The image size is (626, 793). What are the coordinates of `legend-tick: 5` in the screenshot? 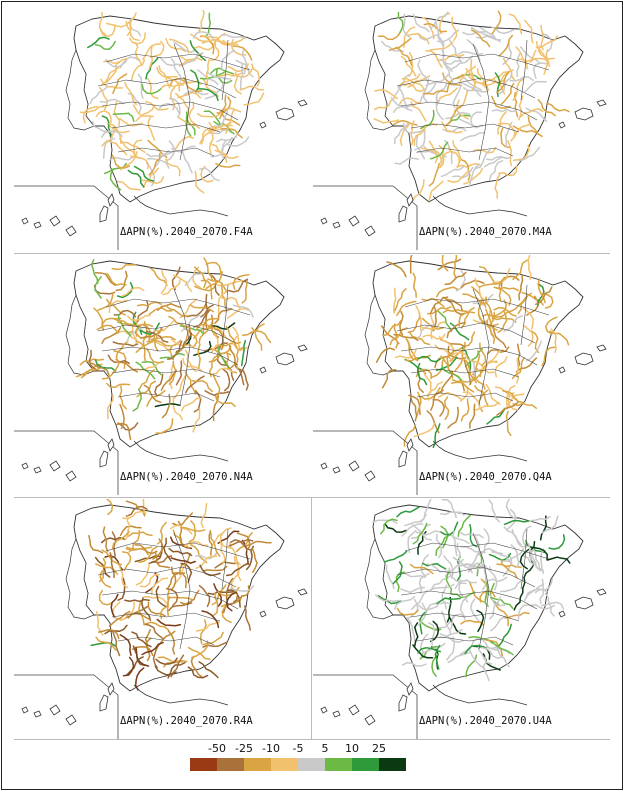 It's located at (325, 748).